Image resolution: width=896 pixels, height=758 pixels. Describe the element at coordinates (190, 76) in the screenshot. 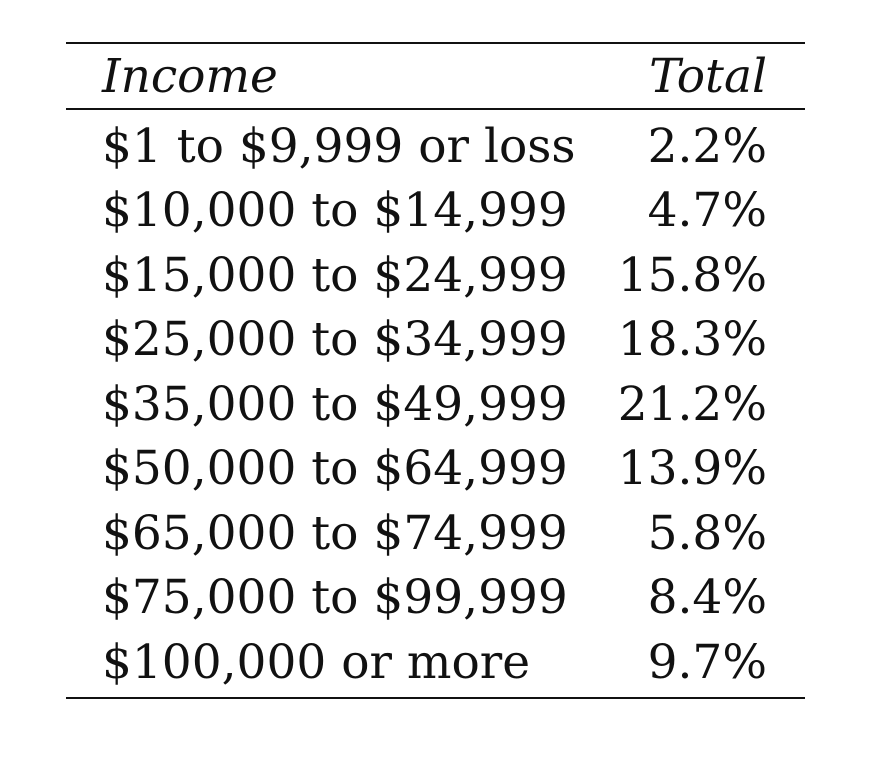

I see `header-income: Income` at that location.